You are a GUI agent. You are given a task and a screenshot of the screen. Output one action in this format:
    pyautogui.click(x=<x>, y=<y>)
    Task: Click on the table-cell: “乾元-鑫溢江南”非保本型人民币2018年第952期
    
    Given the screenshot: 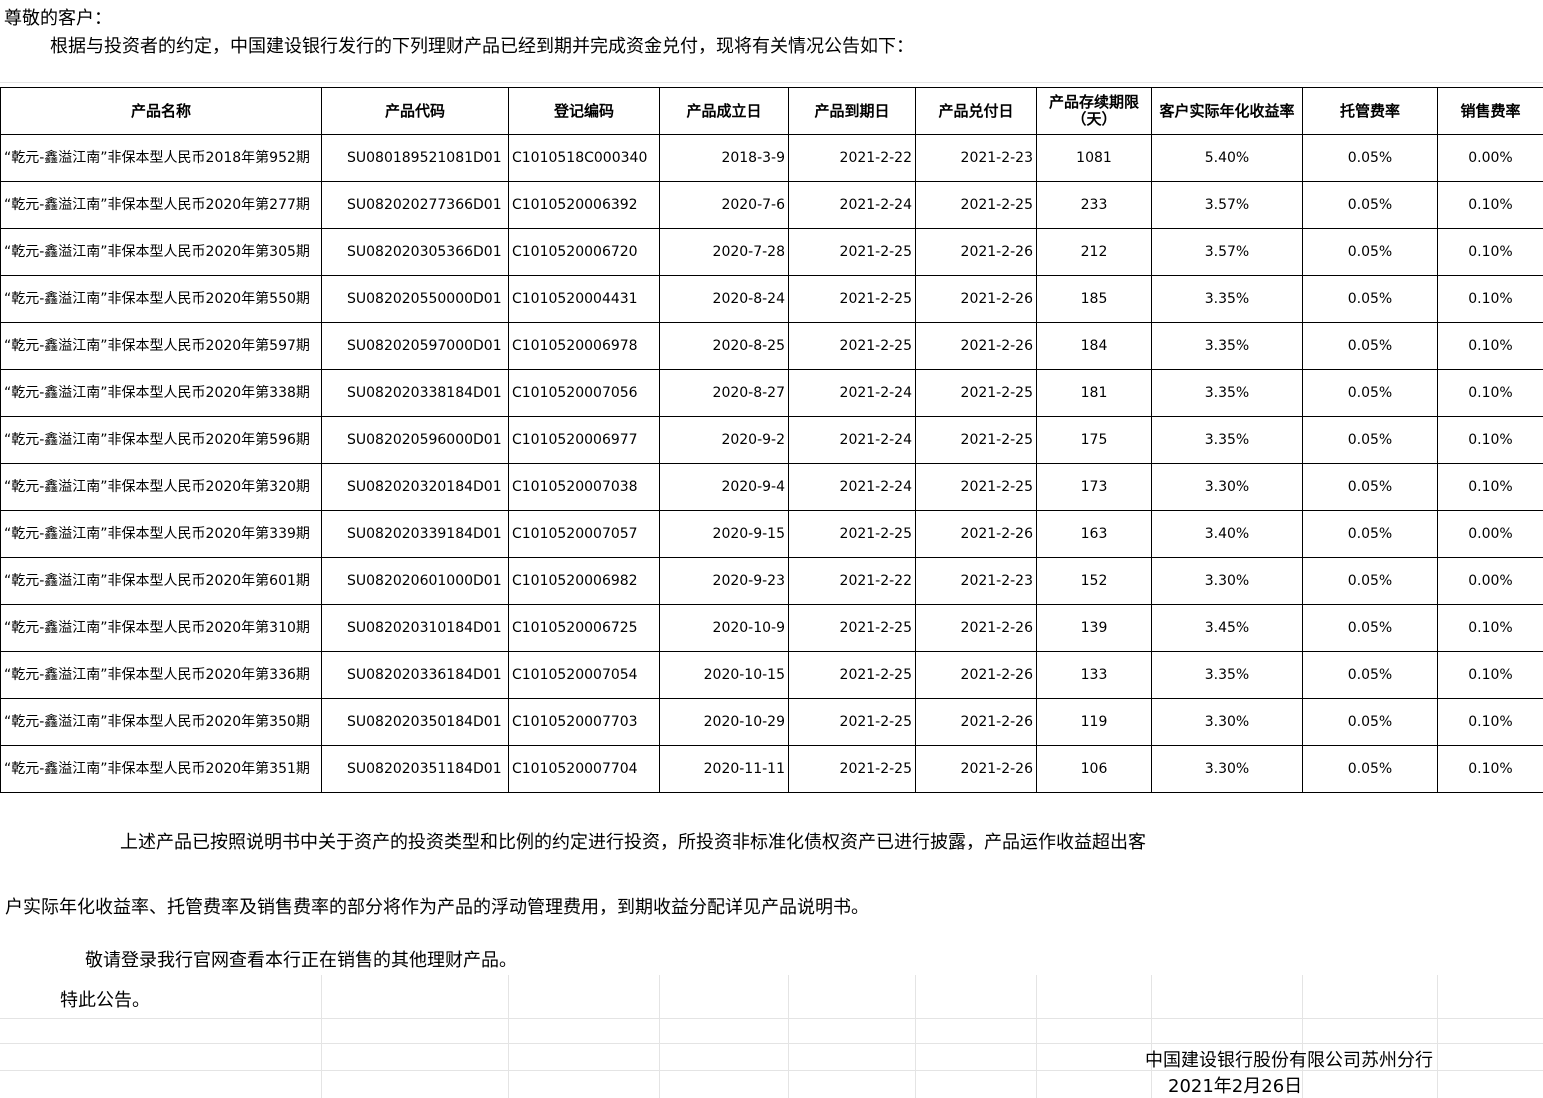 What is the action you would take?
    pyautogui.click(x=161, y=158)
    